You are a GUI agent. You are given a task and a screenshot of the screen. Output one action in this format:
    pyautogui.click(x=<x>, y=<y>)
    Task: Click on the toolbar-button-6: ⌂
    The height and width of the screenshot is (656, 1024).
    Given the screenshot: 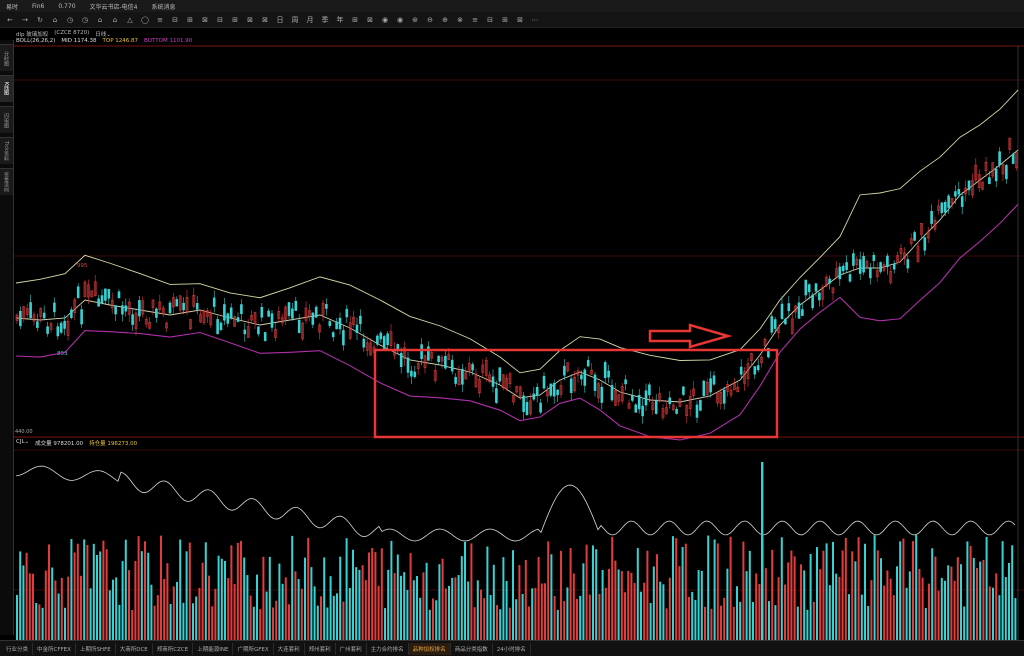 What is the action you would take?
    pyautogui.click(x=100, y=19)
    